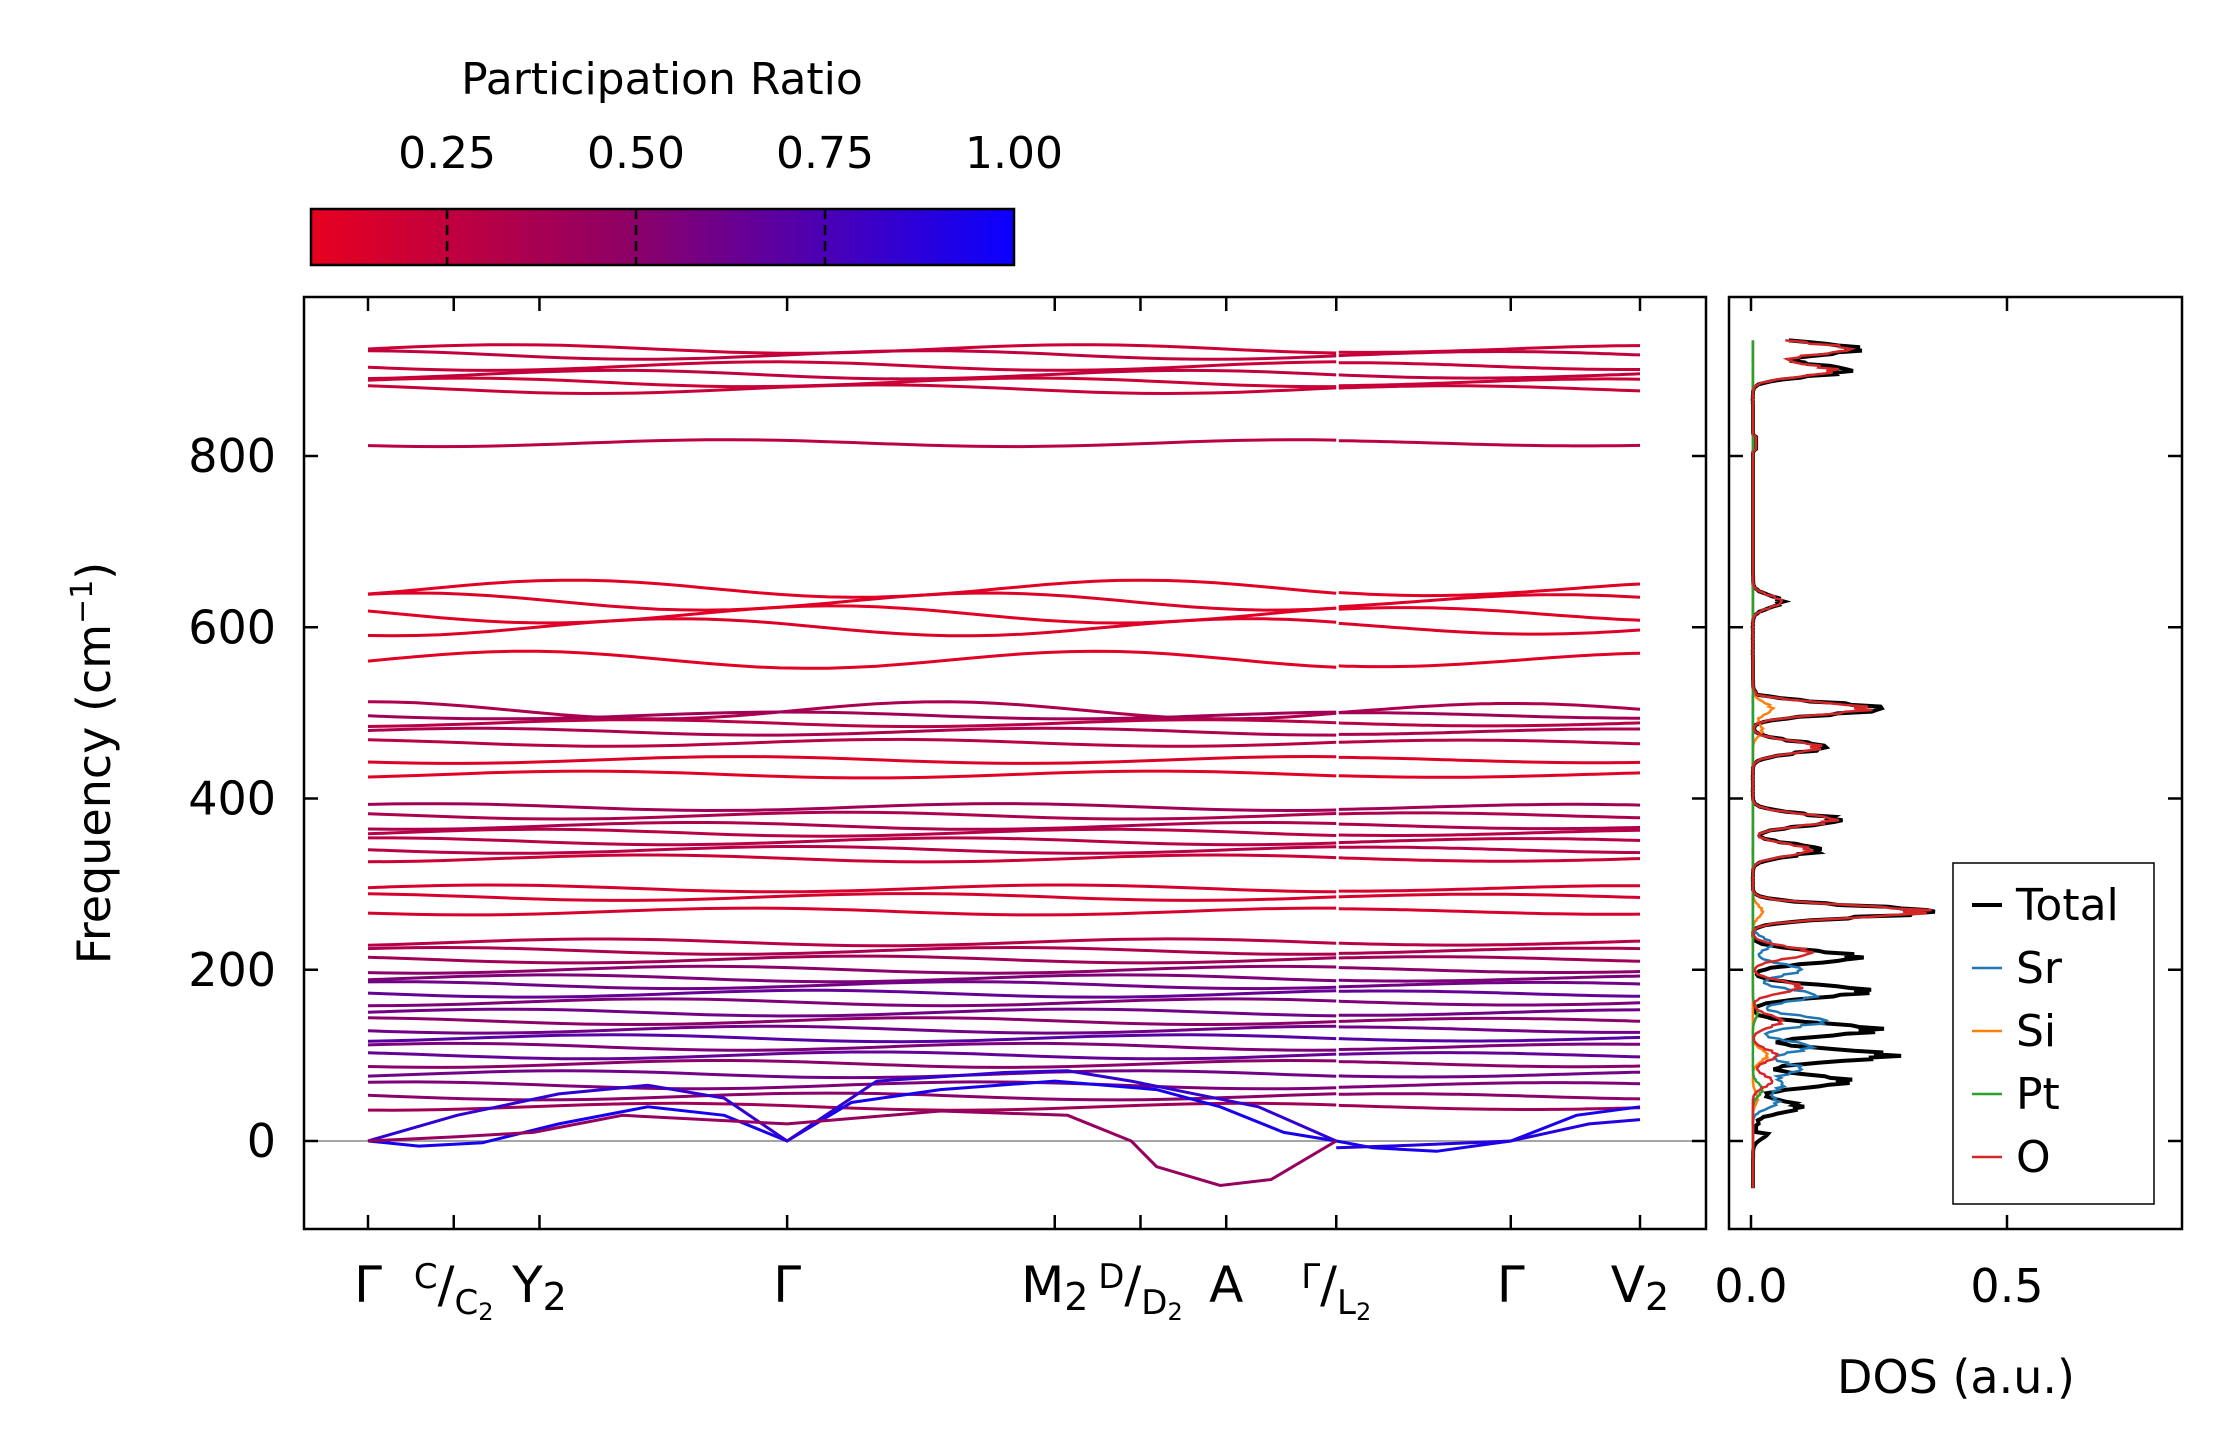 This screenshot has height=1455, width=2222. Describe the element at coordinates (1489, 832) in the screenshot. I see `band-line-22-b` at that location.